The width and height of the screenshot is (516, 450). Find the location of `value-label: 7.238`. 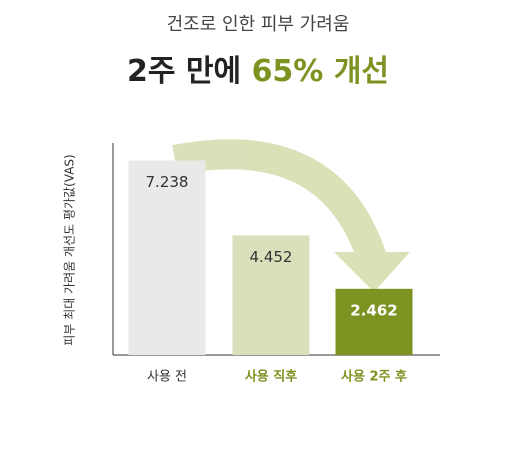

value-label: 7.238 is located at coordinates (167, 182).